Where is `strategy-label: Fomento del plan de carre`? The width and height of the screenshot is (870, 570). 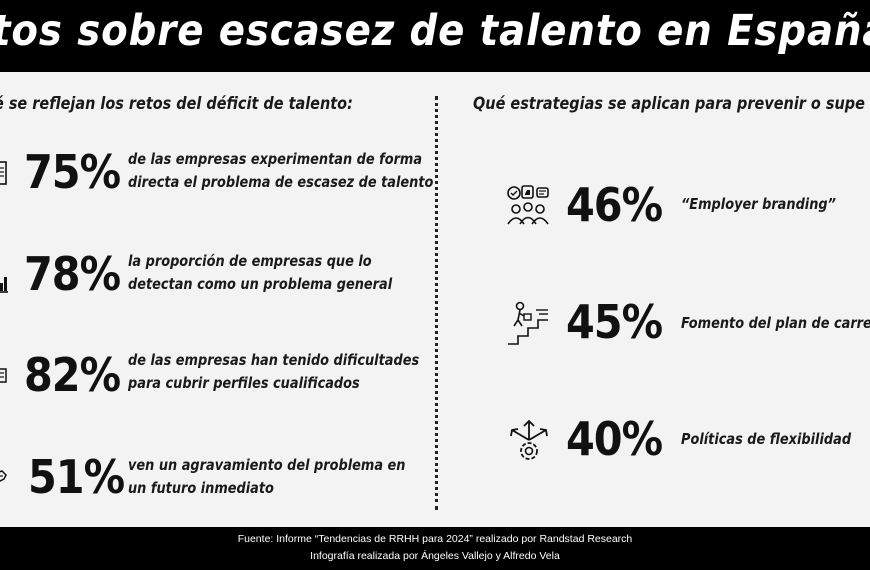 strategy-label: Fomento del plan de carre is located at coordinates (775, 323).